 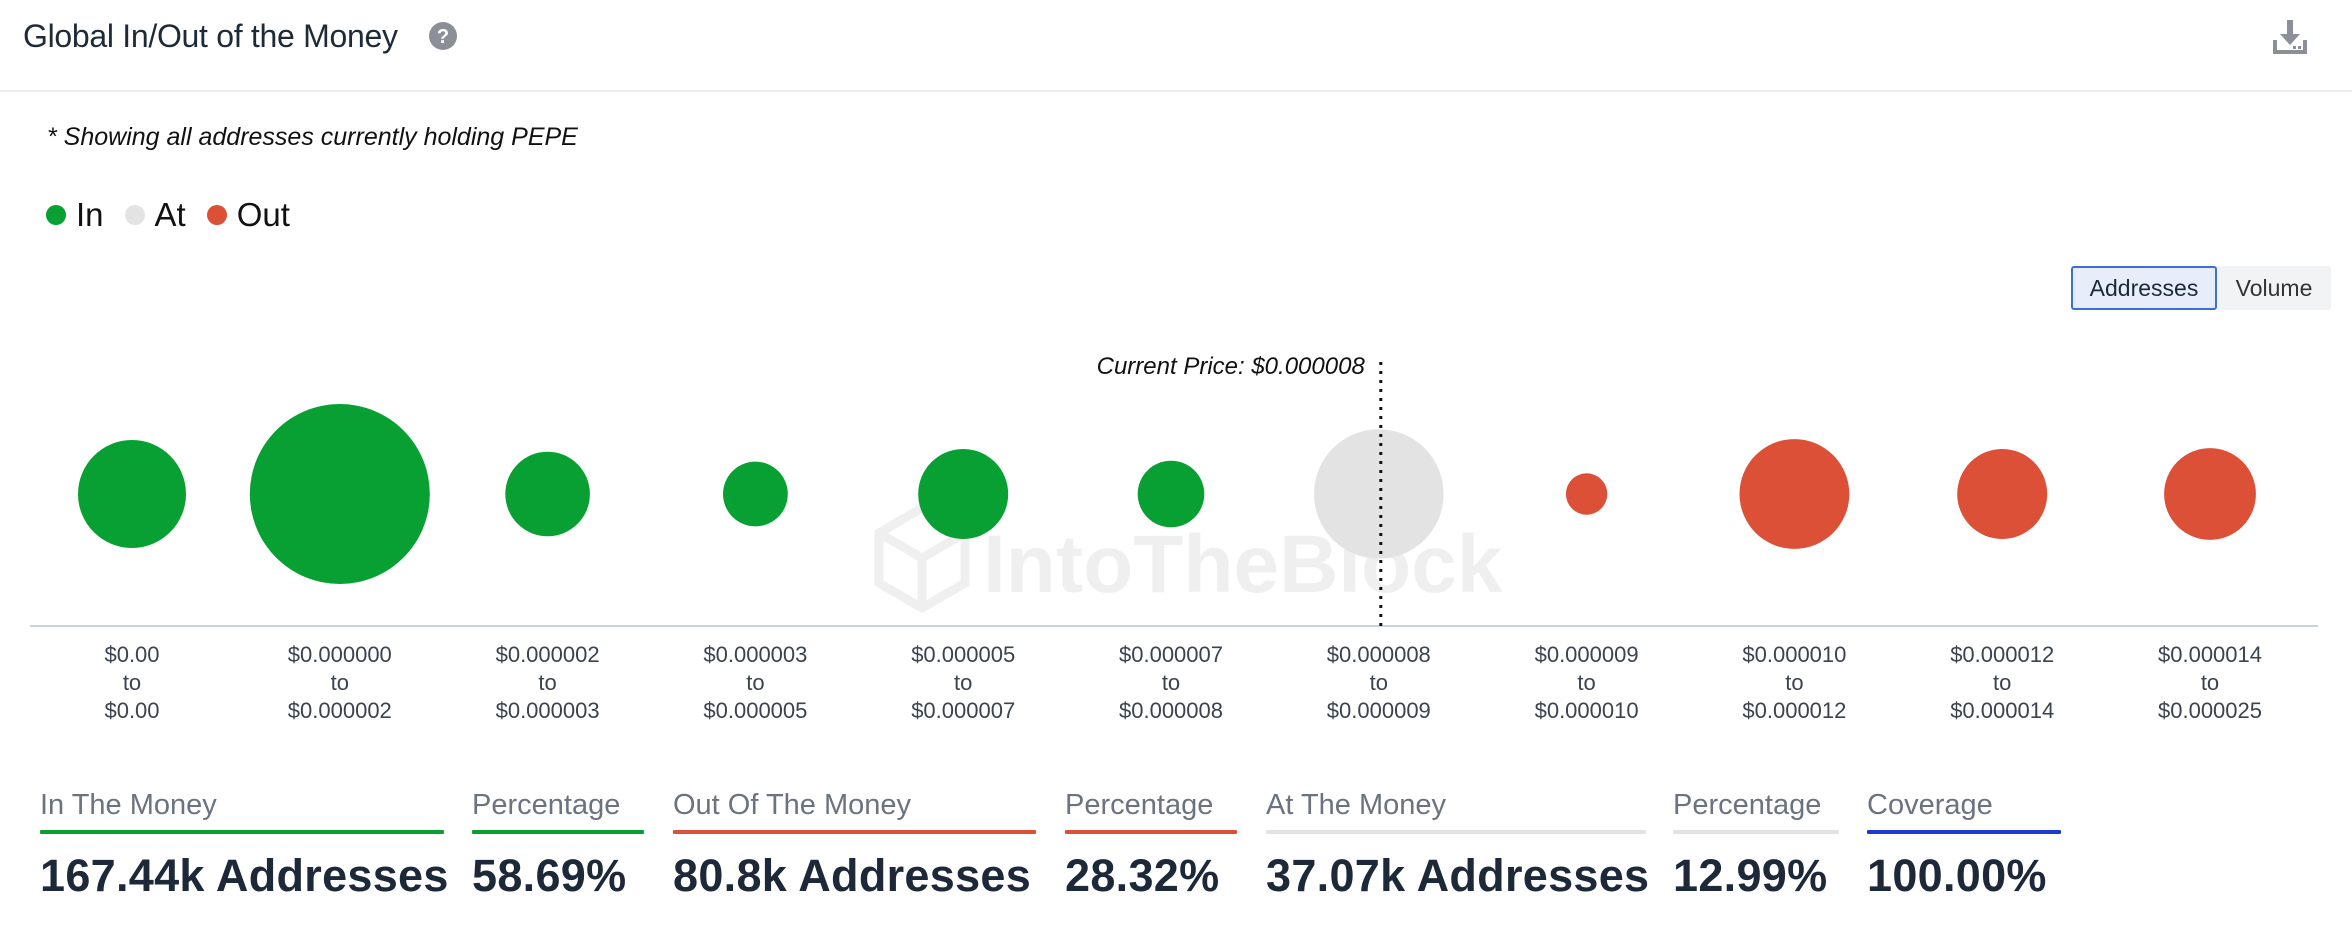 I want to click on stat-coverage-label: Coverage, so click(x=1930, y=805).